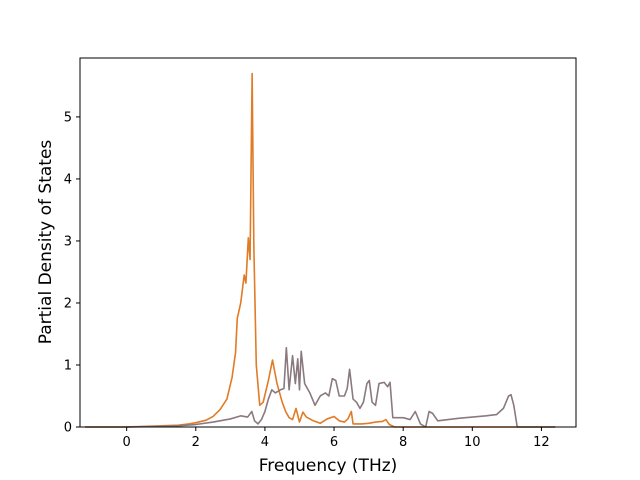 This screenshot has width=640, height=480. Describe the element at coordinates (334, 442) in the screenshot. I see `x-tick-label: 6` at that location.